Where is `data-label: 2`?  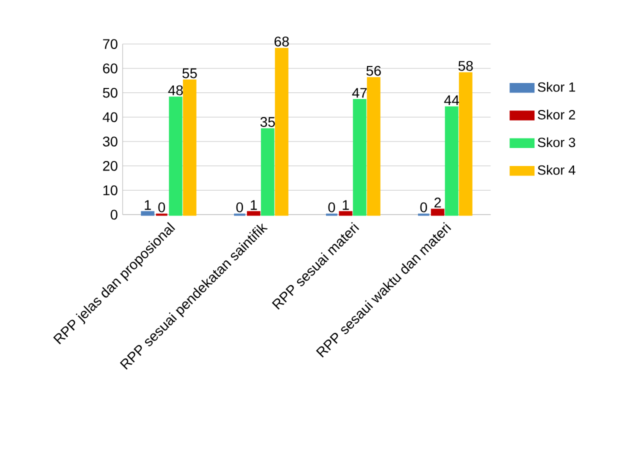 data-label: 2 is located at coordinates (437, 203).